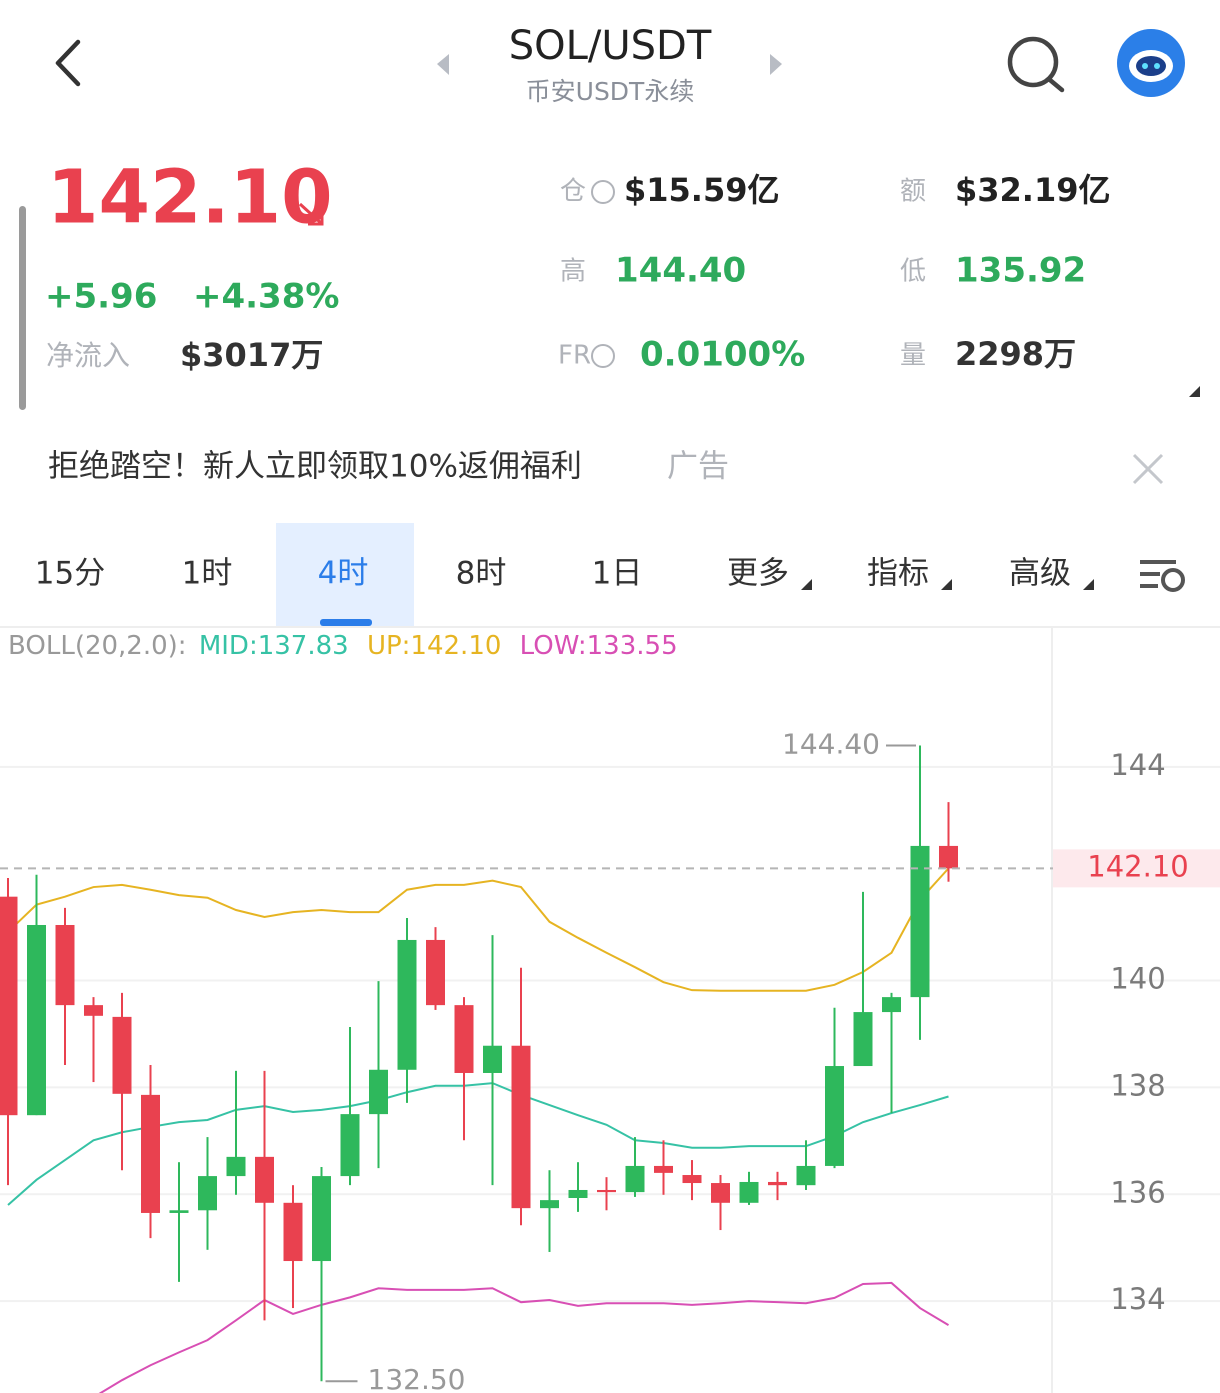 The height and width of the screenshot is (1393, 1220). I want to click on search-button, so click(1036, 64).